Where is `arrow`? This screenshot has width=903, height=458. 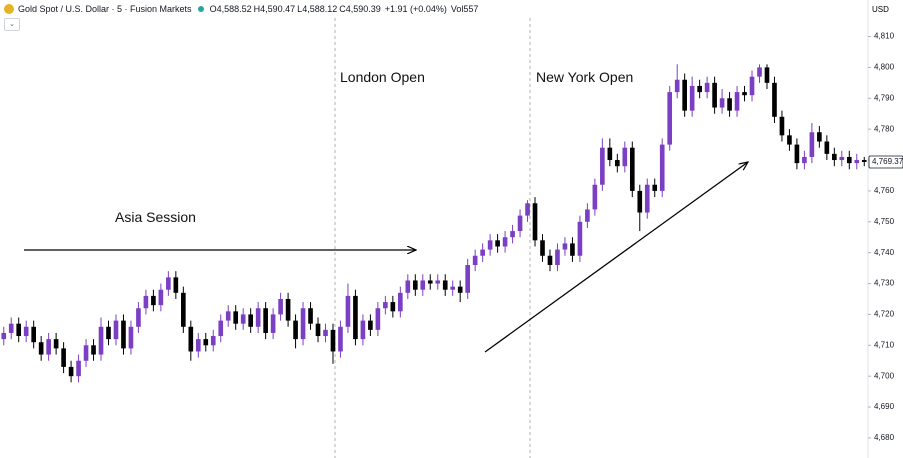
arrow is located at coordinates (616, 257).